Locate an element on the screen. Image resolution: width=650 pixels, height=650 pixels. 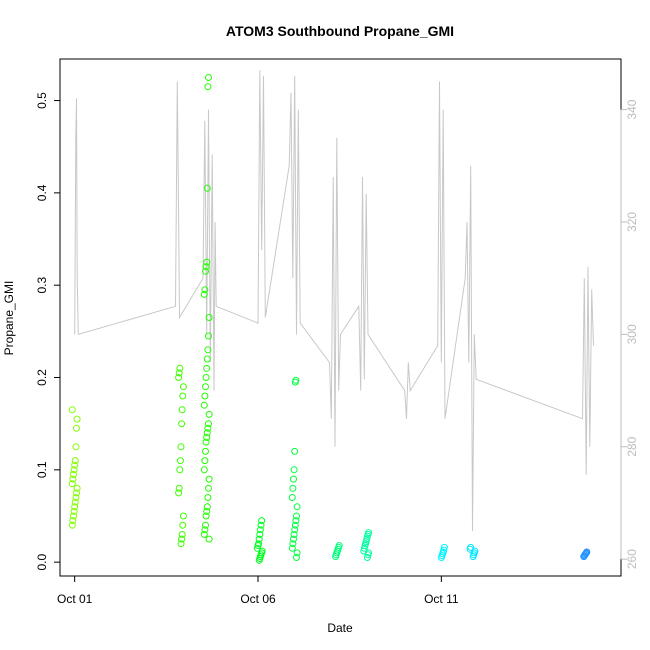
x-axis-label: Date is located at coordinates (340, 628).